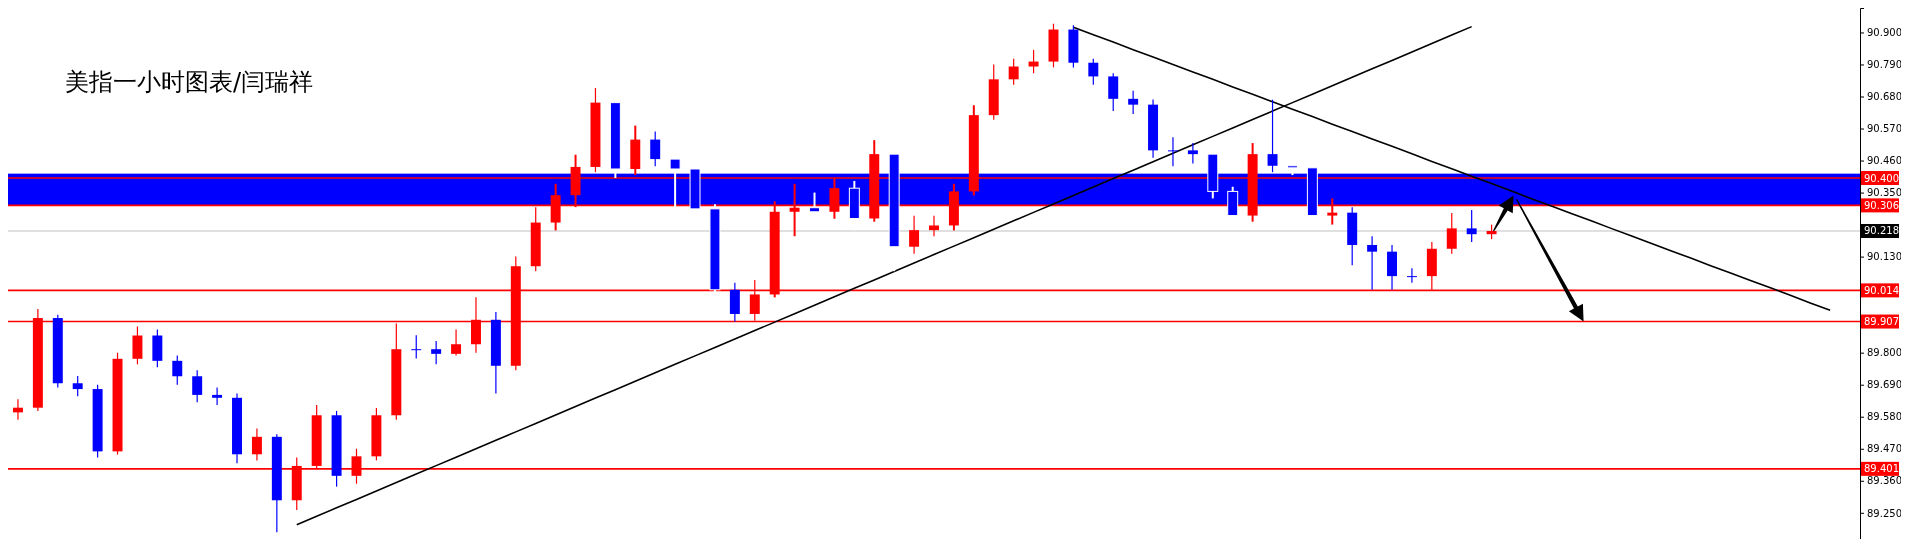  What do you see at coordinates (1884, 385) in the screenshot?
I see `y-tick-label: 89.690` at bounding box center [1884, 385].